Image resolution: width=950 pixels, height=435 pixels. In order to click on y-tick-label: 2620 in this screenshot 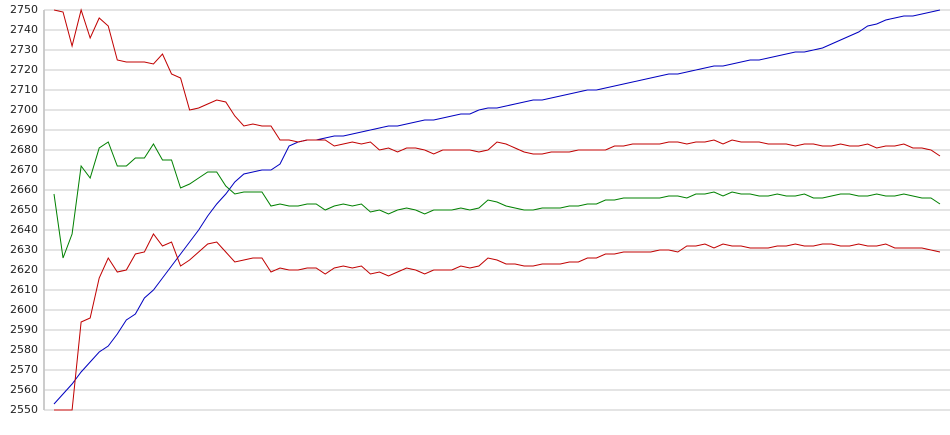, I will do `click(24, 269)`.